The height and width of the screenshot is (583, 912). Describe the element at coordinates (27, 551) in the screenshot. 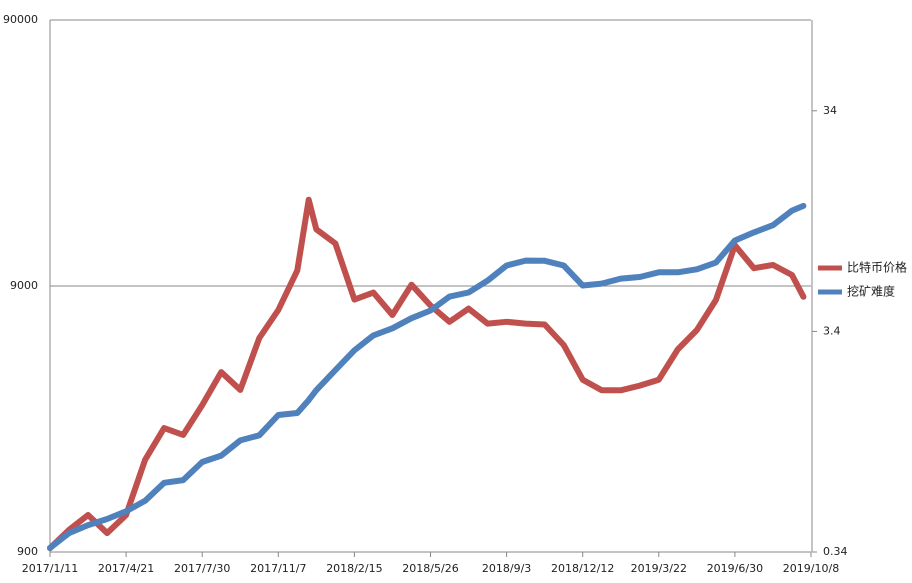

I see `y-tick-label: 900` at that location.